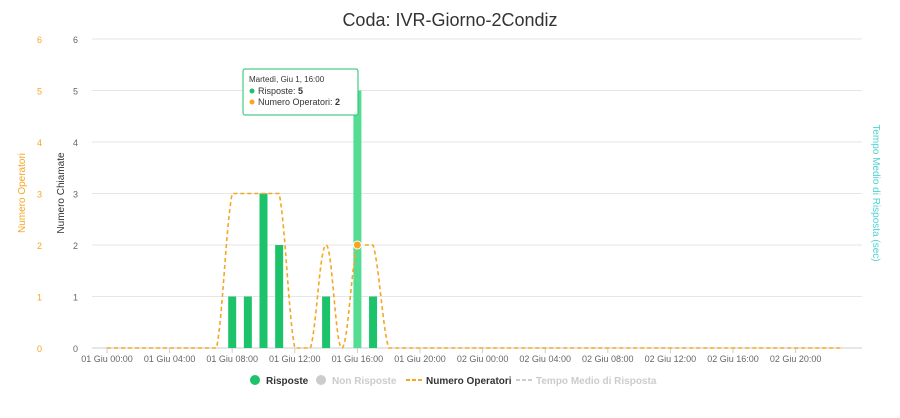 The width and height of the screenshot is (900, 418). What do you see at coordinates (287, 381) in the screenshot?
I see `legend-label: Risposte` at bounding box center [287, 381].